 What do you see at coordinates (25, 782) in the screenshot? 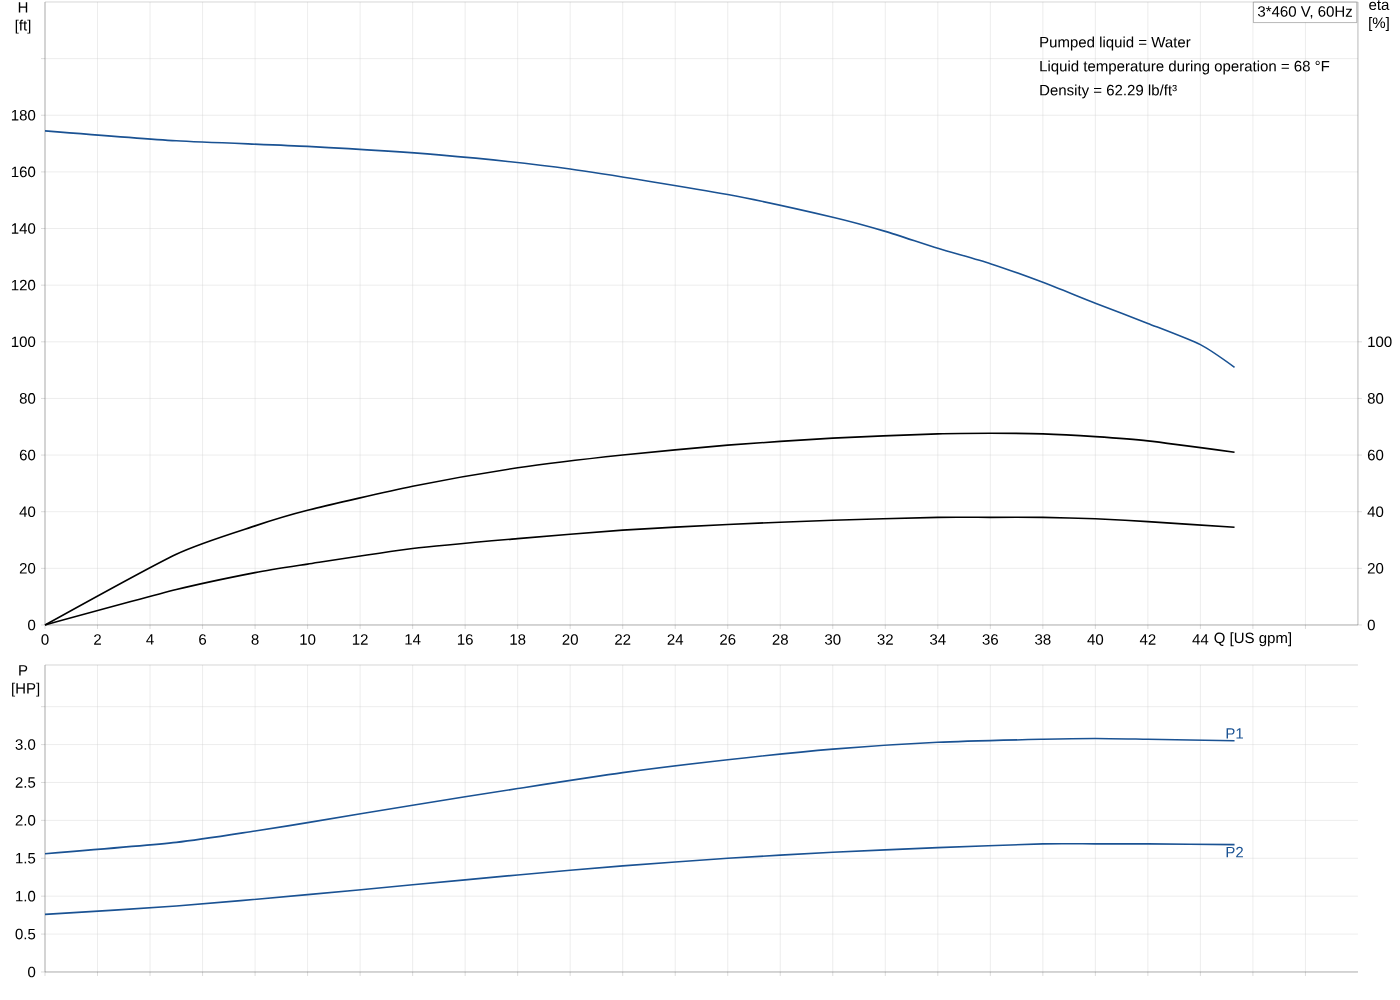
I see `y-tick-label: 2.5` at bounding box center [25, 782].